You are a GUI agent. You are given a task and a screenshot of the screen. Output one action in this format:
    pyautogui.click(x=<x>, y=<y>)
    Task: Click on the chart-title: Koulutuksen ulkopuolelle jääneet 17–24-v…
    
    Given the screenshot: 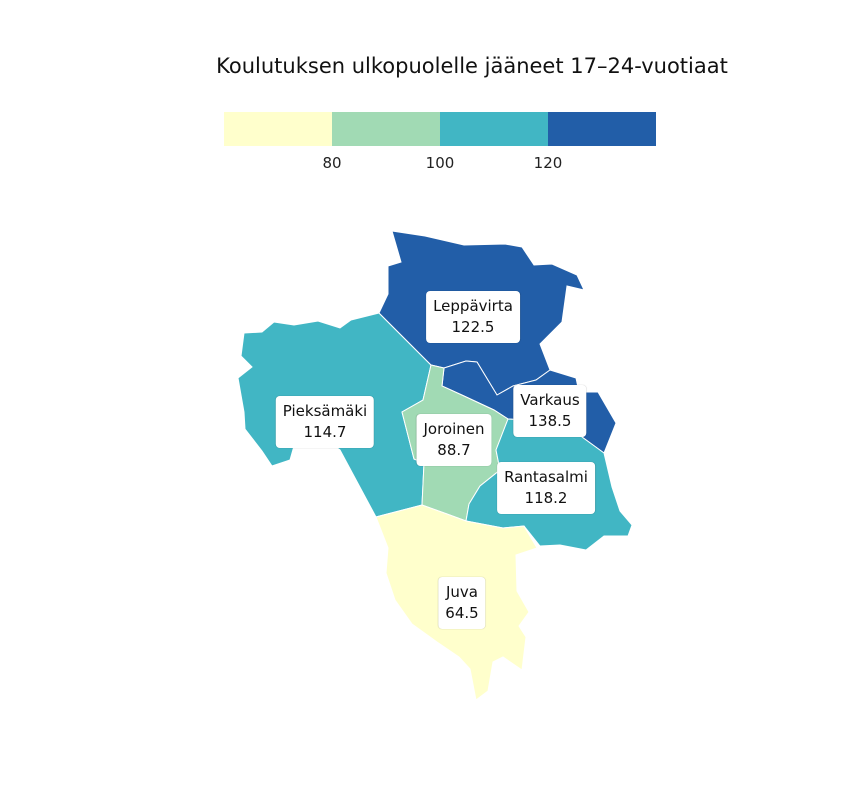 What is the action you would take?
    pyautogui.click(x=472, y=66)
    